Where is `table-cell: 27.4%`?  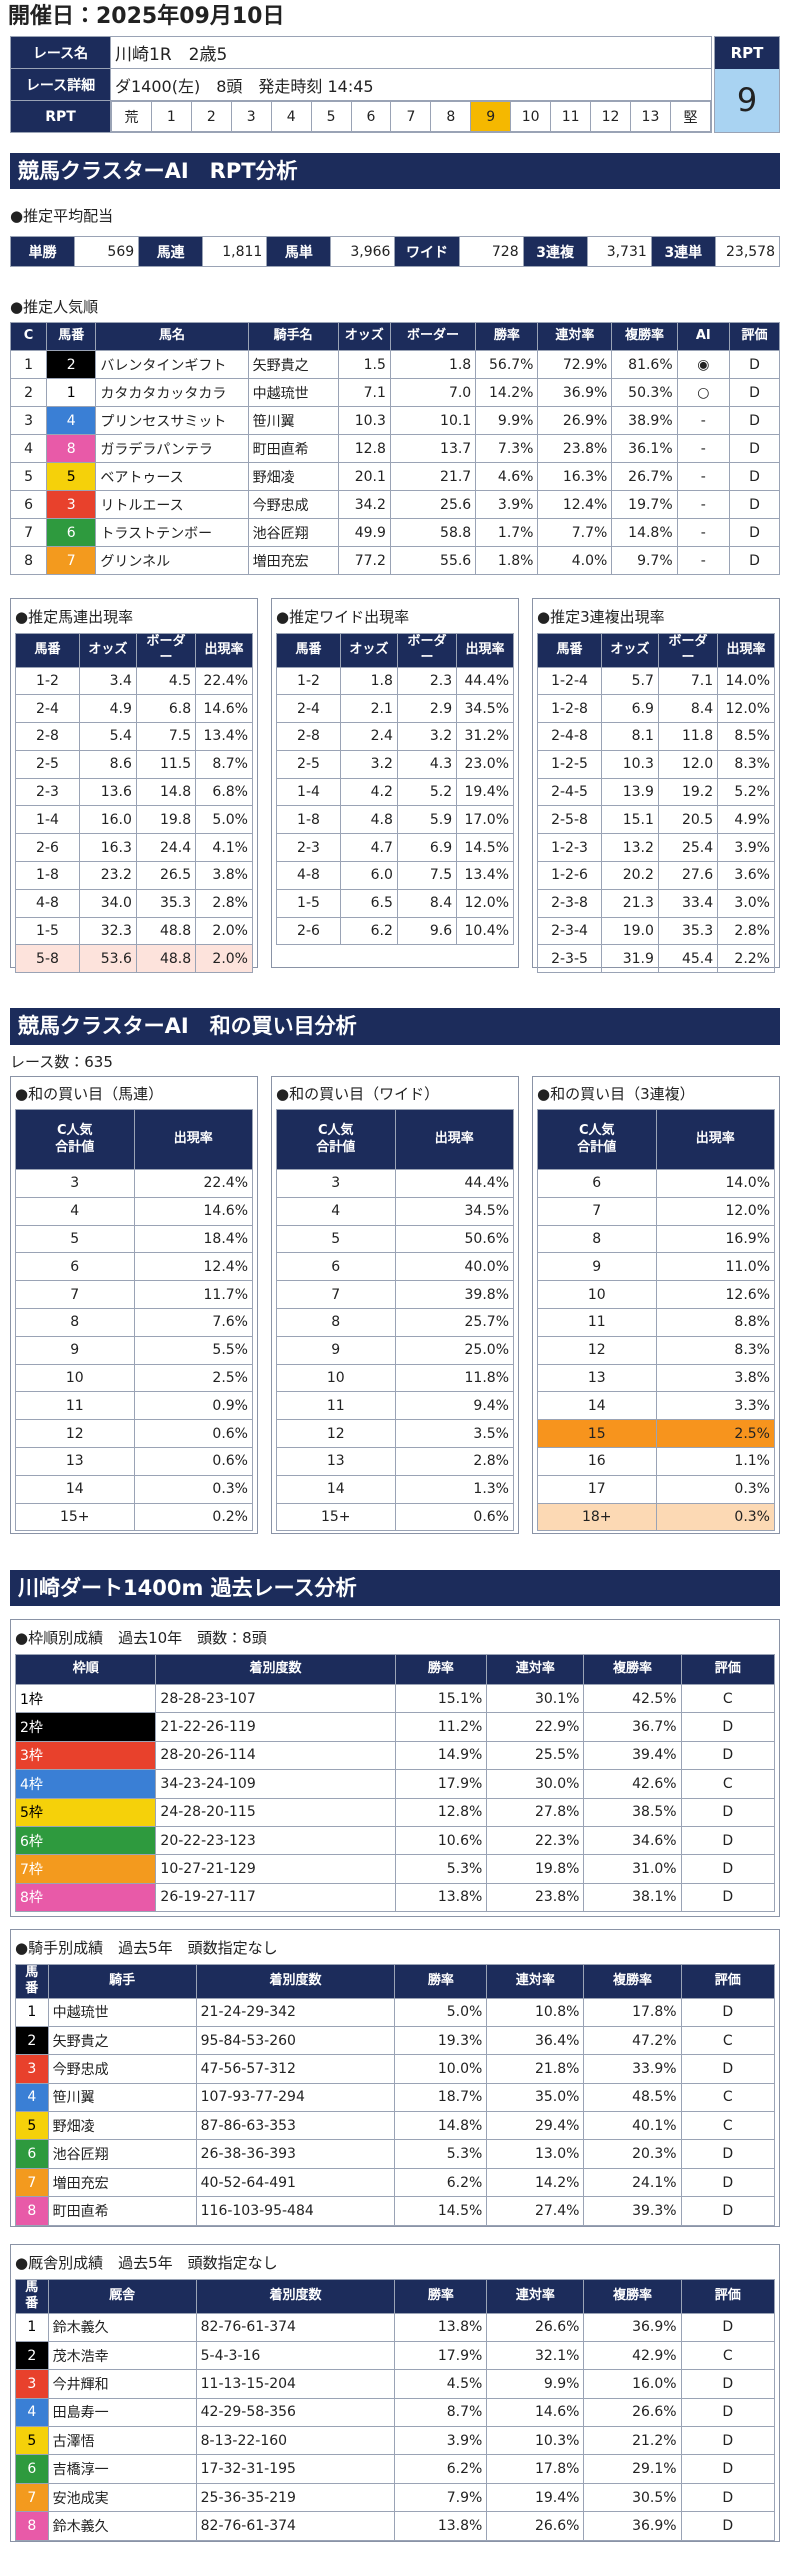 table-cell: 27.4% is located at coordinates (535, 2211).